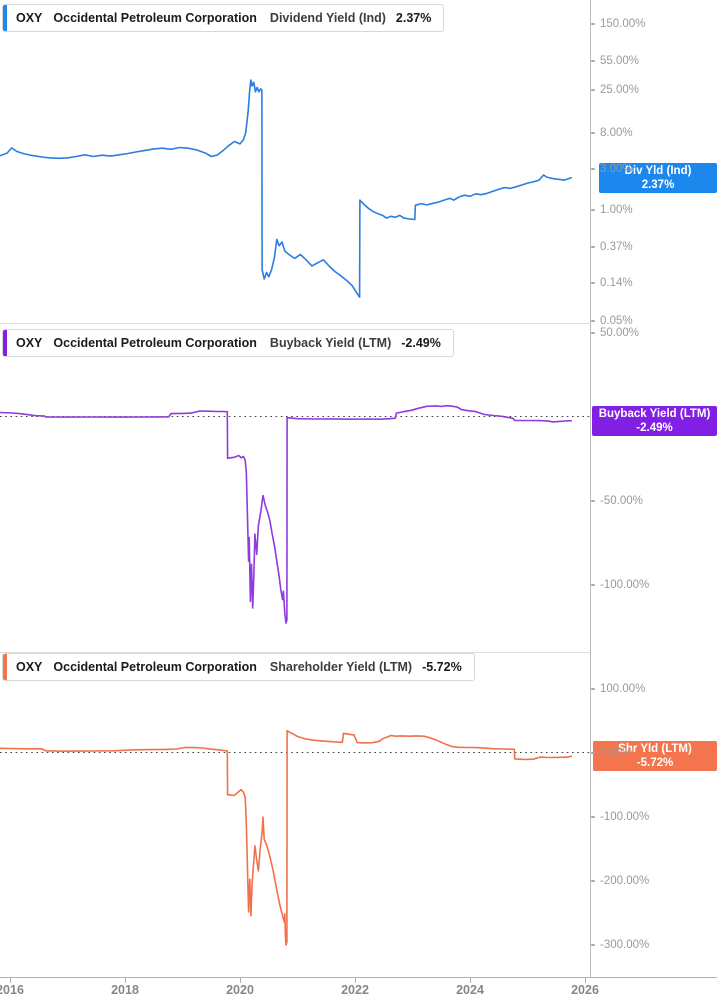 Image resolution: width=717 pixels, height=1005 pixels. I want to click on metric-label: Shareholder Yield (LTM), so click(341, 667).